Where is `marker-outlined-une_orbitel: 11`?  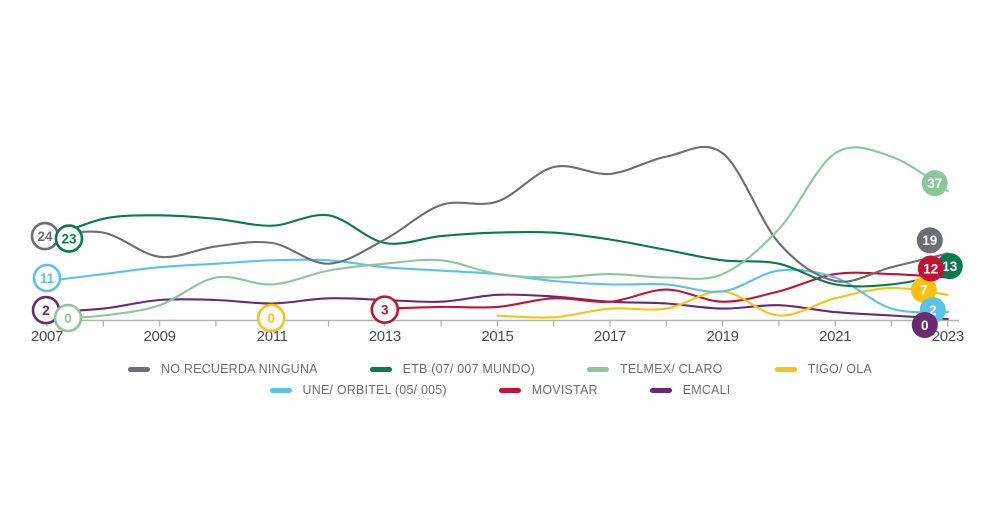 marker-outlined-une_orbitel: 11 is located at coordinates (47, 278).